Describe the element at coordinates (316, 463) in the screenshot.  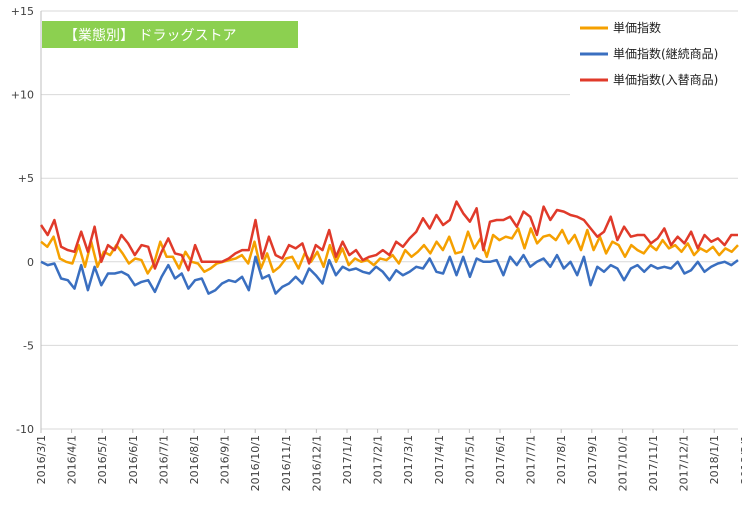
I see `x-tick-label: 2016/12/1` at that location.